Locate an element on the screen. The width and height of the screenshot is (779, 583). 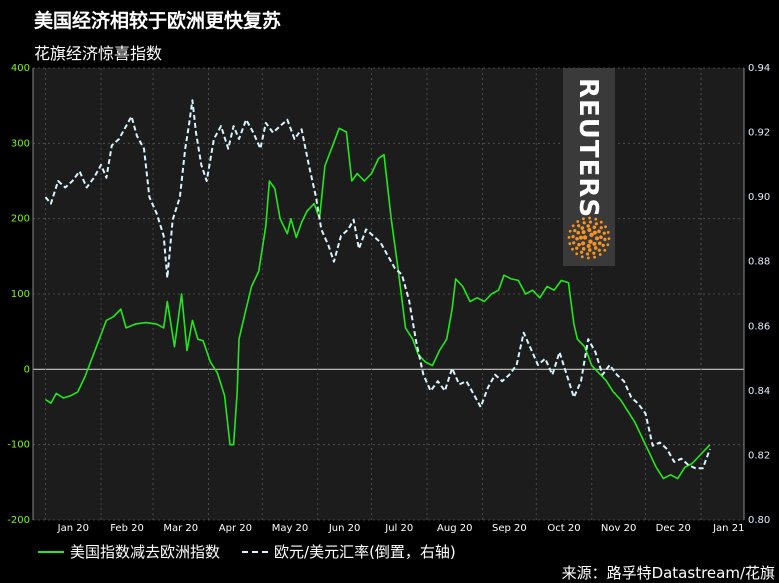
chart-subtitle: 花旗经济惊喜指数 is located at coordinates (98, 53).